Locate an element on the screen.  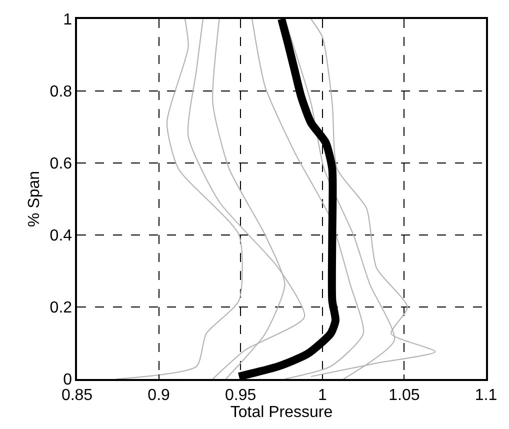
y-tick-label: 0.8 is located at coordinates (61, 92).